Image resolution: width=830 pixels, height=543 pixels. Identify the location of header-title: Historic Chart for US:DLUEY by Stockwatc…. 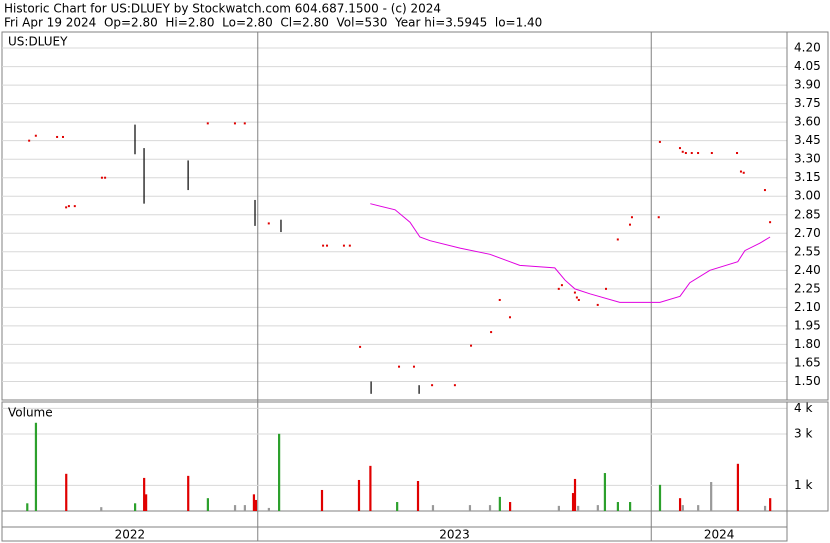
(222, 9).